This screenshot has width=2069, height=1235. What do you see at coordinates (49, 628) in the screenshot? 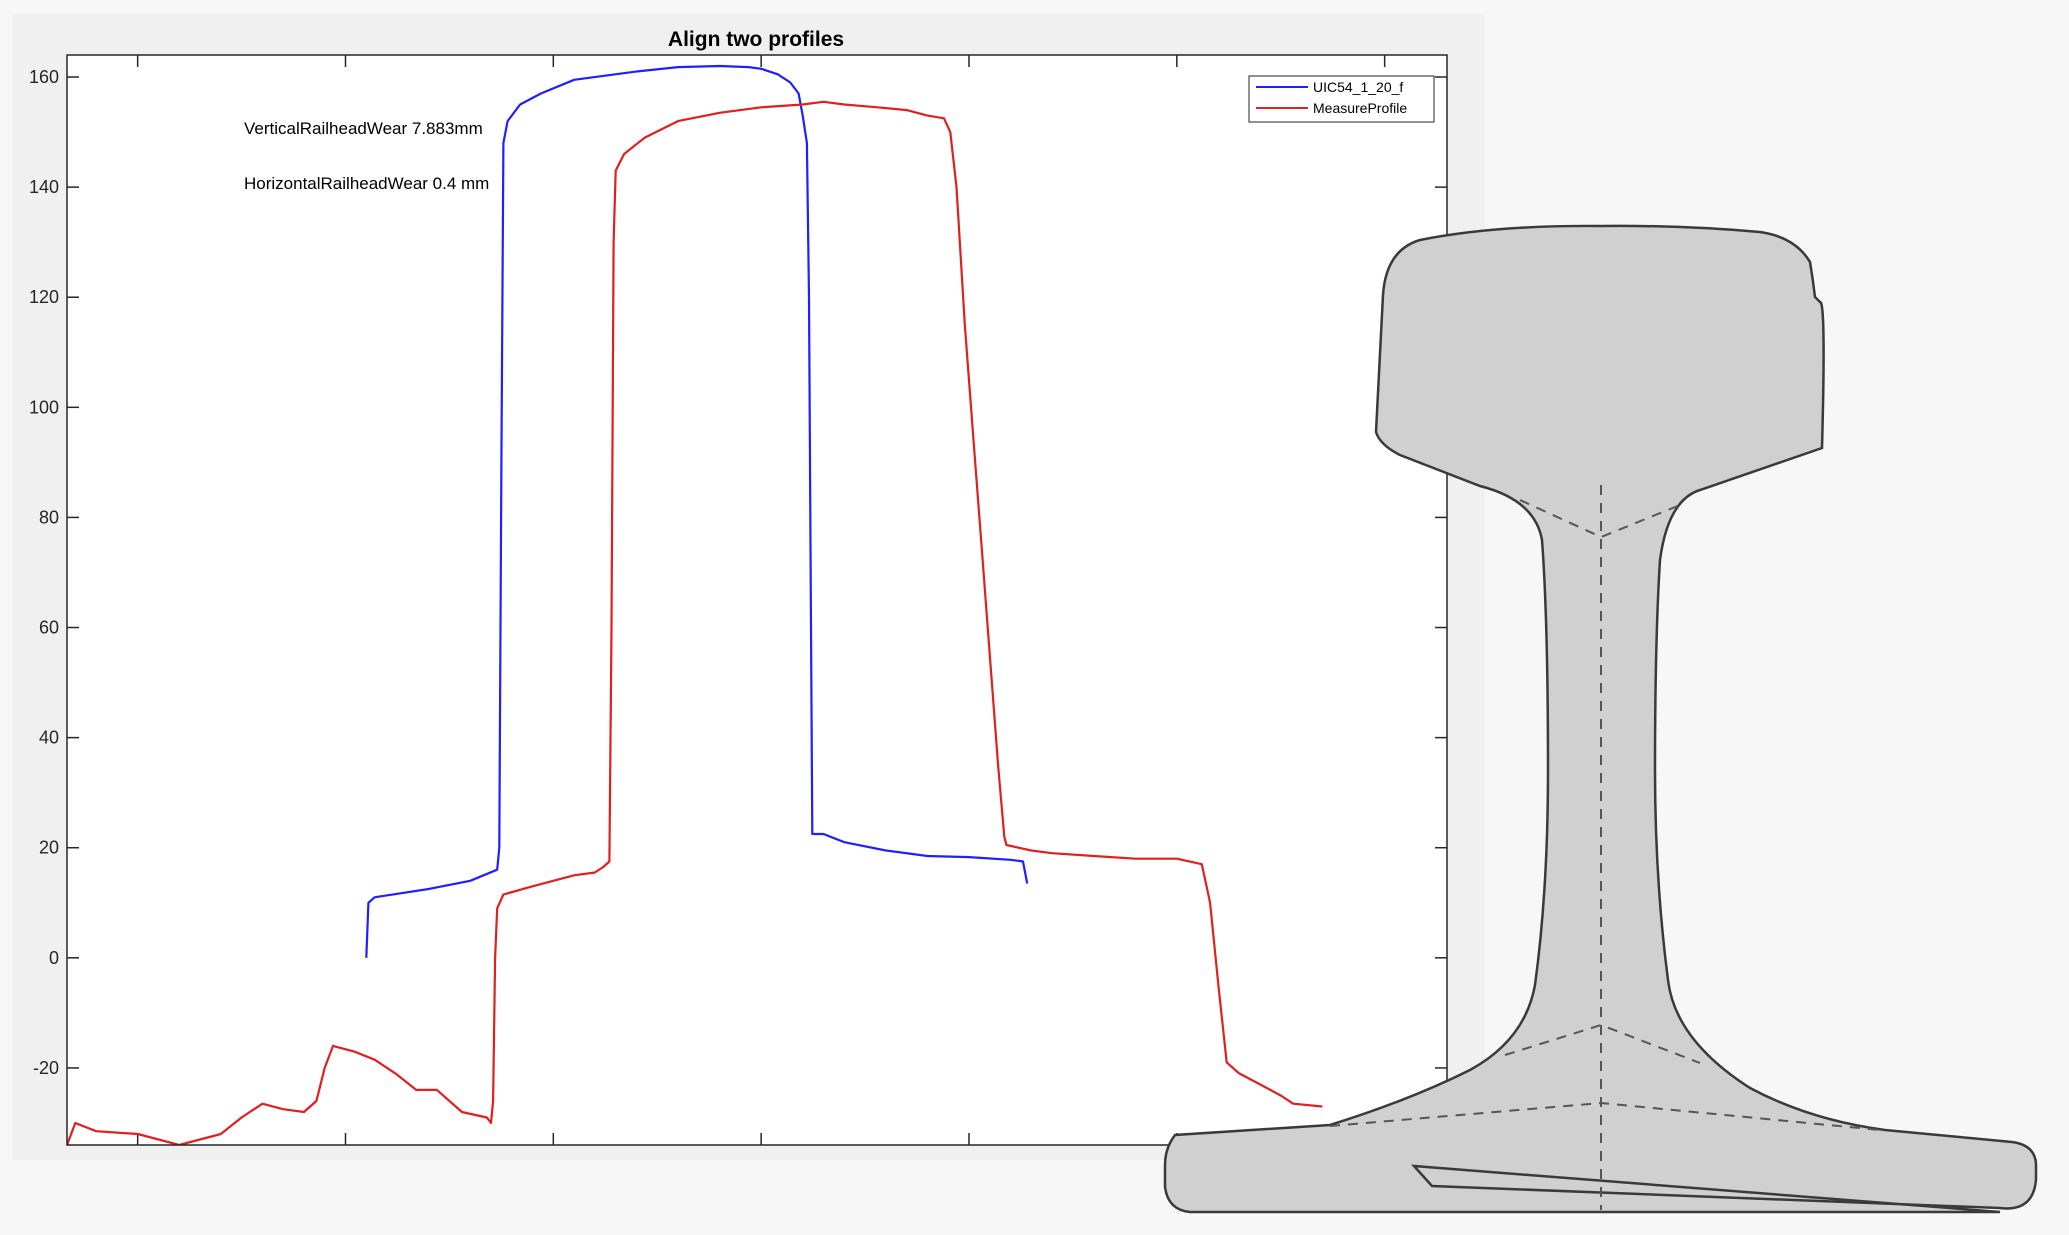
I see `y-tick-label: 60` at bounding box center [49, 628].